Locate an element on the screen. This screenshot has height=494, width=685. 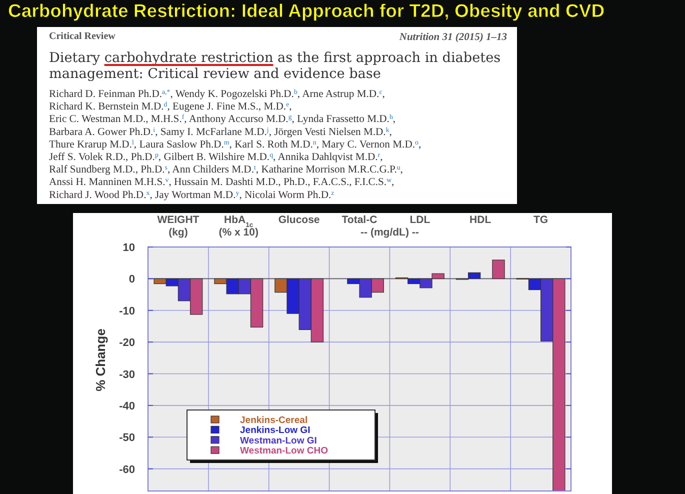
text: Anssi H. Manninen M.H.S.$^{v}$, Hussain M. Dashti M.D., Ph.D., F.A.C.S., F.I.C.S.$^{w}$, is located at coordinates (221, 182).